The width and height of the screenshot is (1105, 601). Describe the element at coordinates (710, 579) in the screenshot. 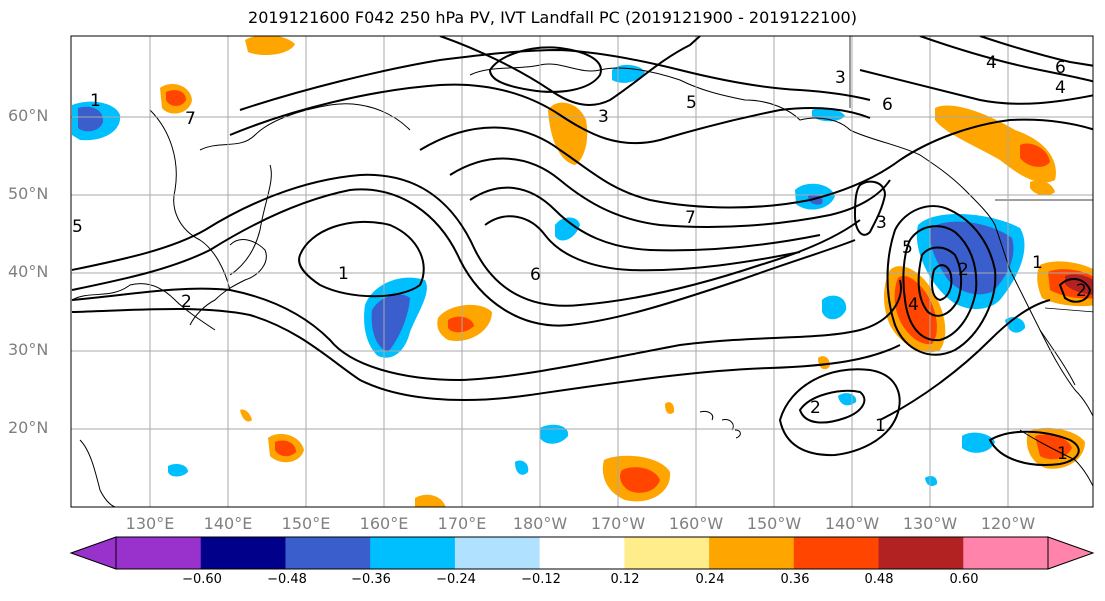

I see `colorbar-tick-label: 0.24` at that location.